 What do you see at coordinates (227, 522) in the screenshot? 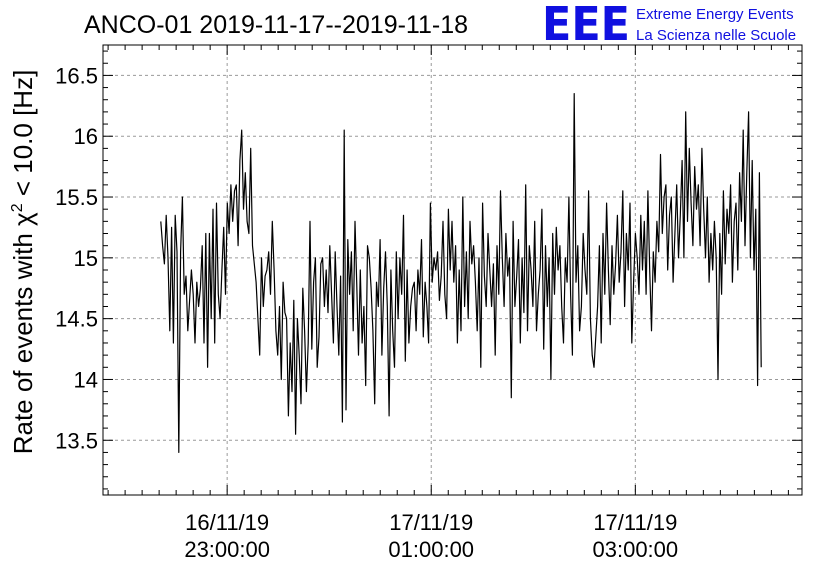
I see `x-tick-label-date: 16/11/19` at bounding box center [227, 522].